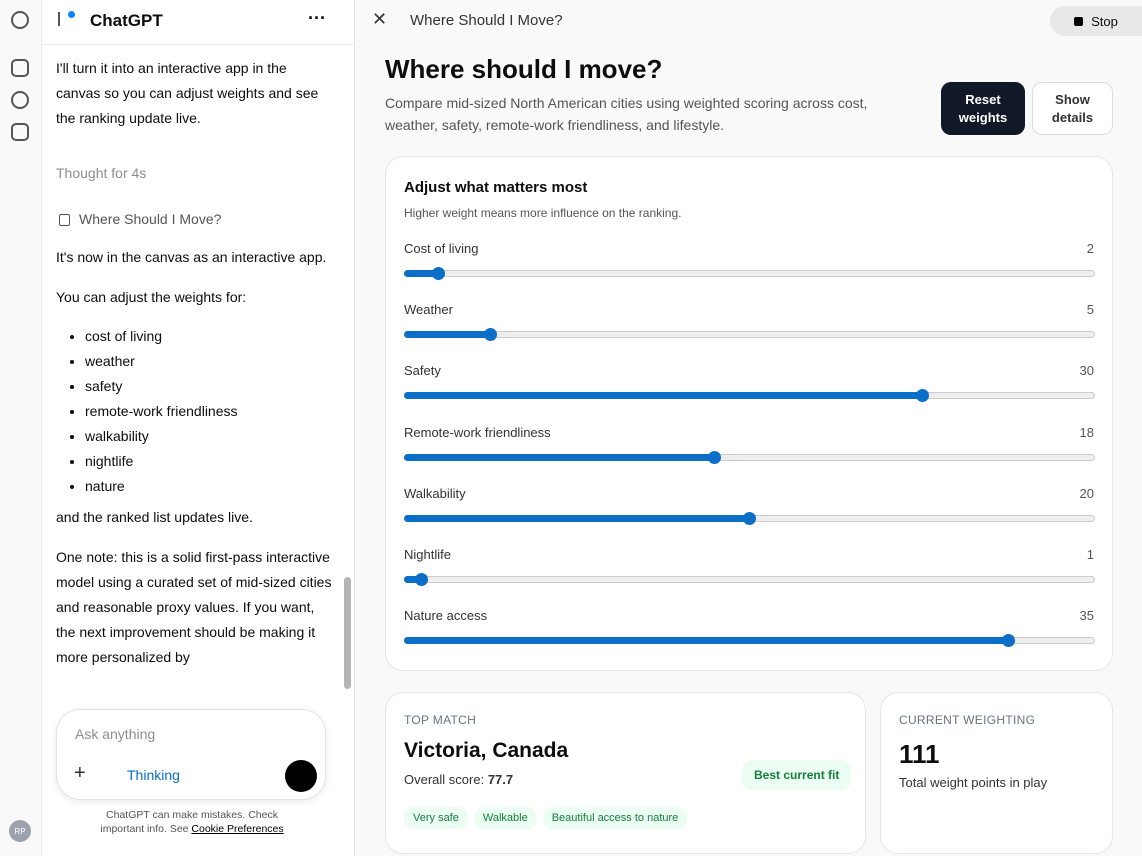 This screenshot has width=1142, height=856. What do you see at coordinates (20, 100) in the screenshot?
I see `search-icon` at bounding box center [20, 100].